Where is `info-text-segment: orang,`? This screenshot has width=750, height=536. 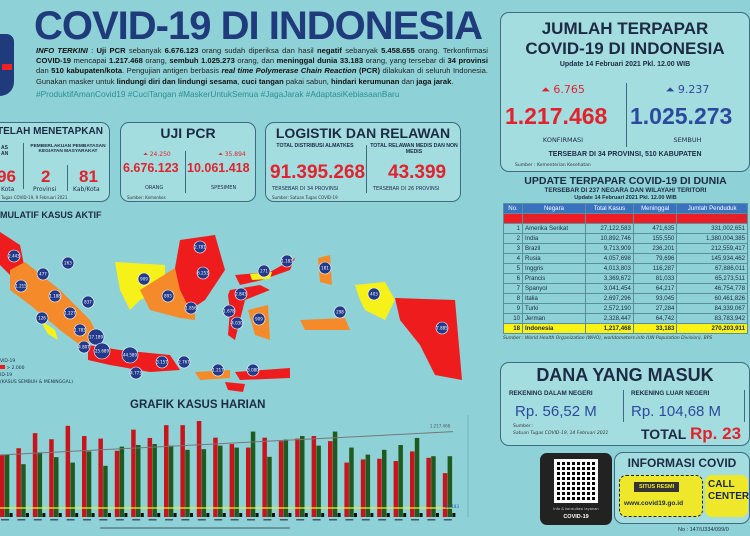
info-text-segment: orang, is located at coordinates (156, 61).